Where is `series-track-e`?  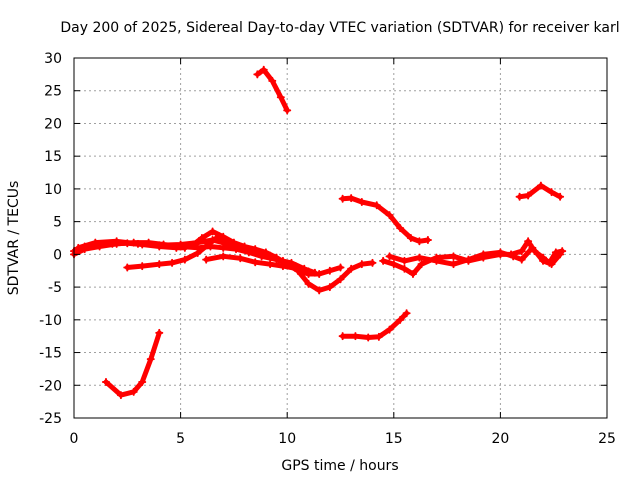 series-track-e is located at coordinates (132, 364).